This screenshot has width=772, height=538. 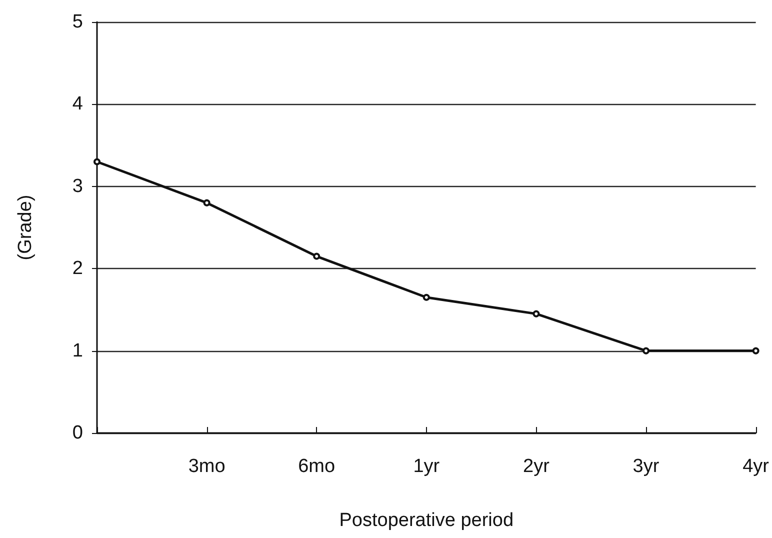 I want to click on x-tick-label: 1yr, so click(x=426, y=466).